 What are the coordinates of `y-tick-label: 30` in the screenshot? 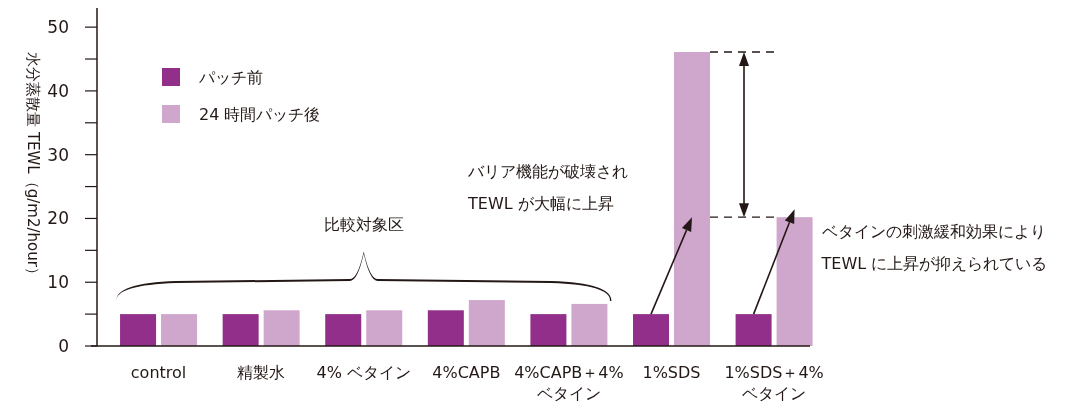 It's located at (58, 154).